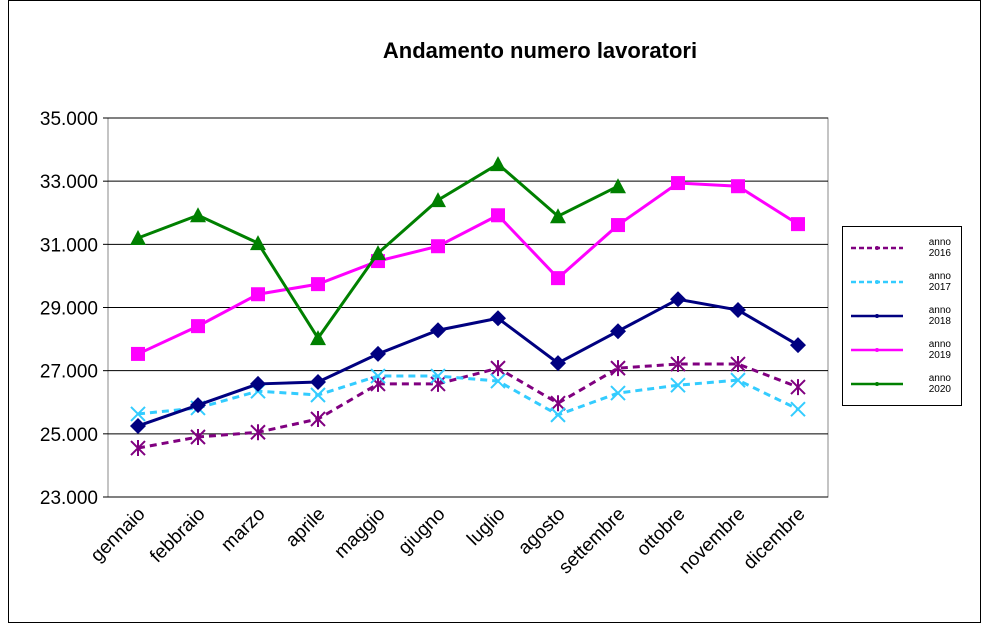 This screenshot has height=624, width=982. What do you see at coordinates (939, 350) in the screenshot?
I see `legend-label: anno 2019` at bounding box center [939, 350].